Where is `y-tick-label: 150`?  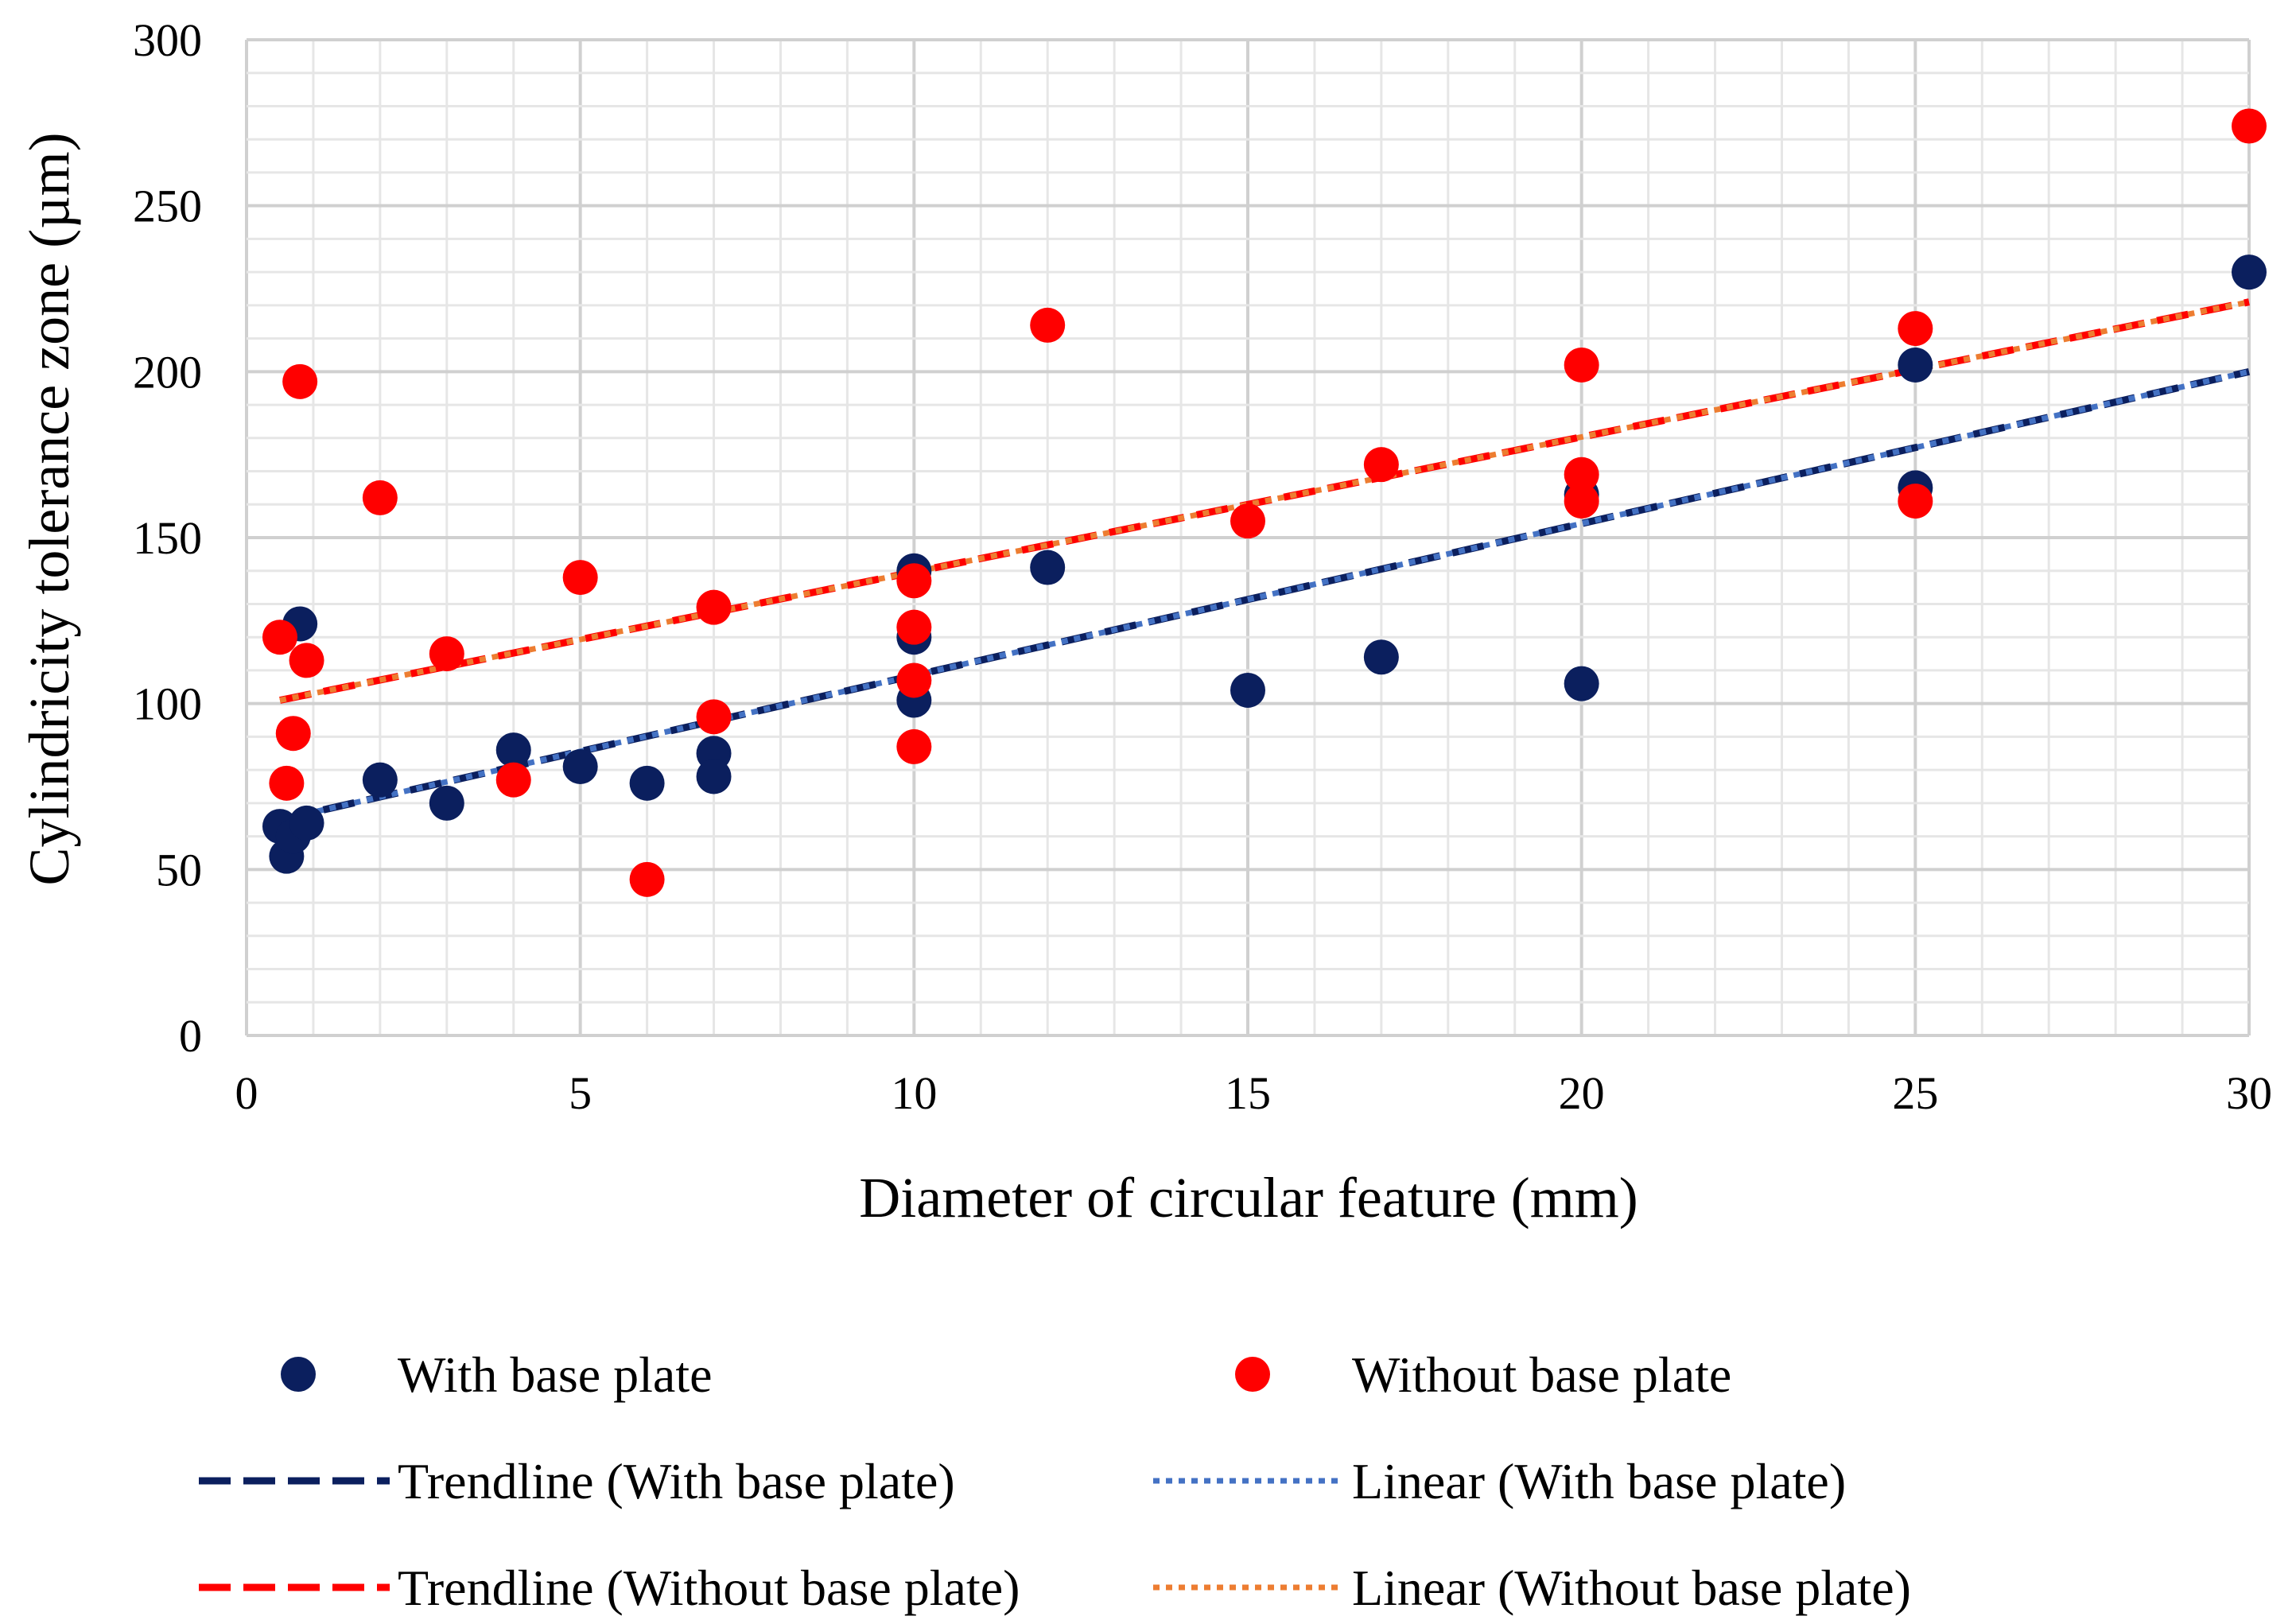 y-tick-label: 150 is located at coordinates (167, 538).